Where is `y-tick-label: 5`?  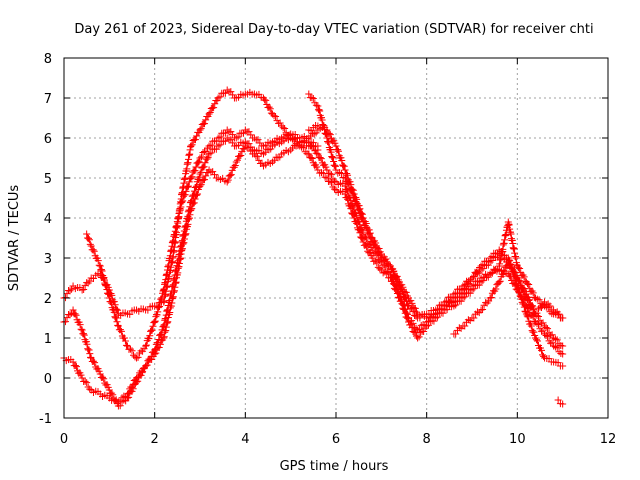 y-tick-label: 5 is located at coordinates (48, 179).